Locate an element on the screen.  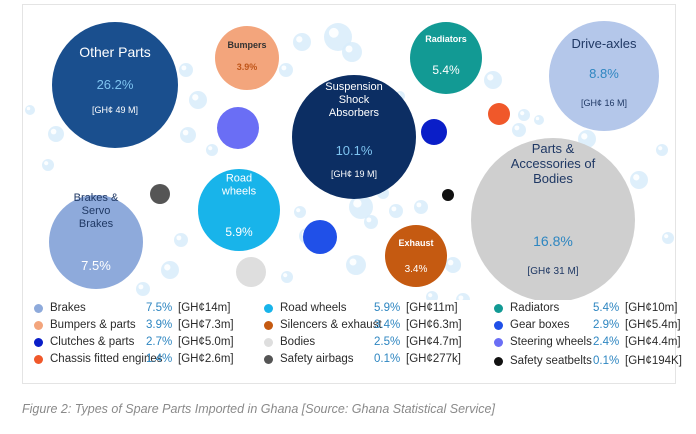
bubble-percent: 10.1% is located at coordinates (354, 150).